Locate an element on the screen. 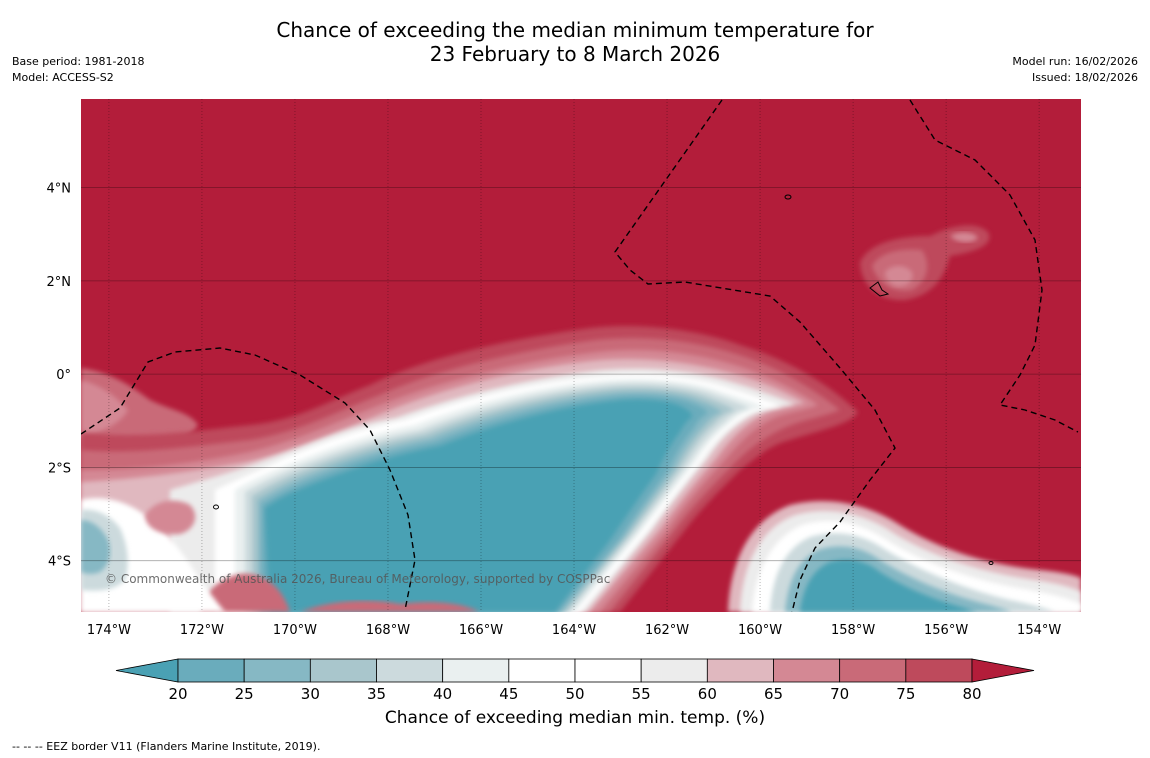 This screenshot has height=758, width=1150. longitude-label: 170°W is located at coordinates (295, 630).